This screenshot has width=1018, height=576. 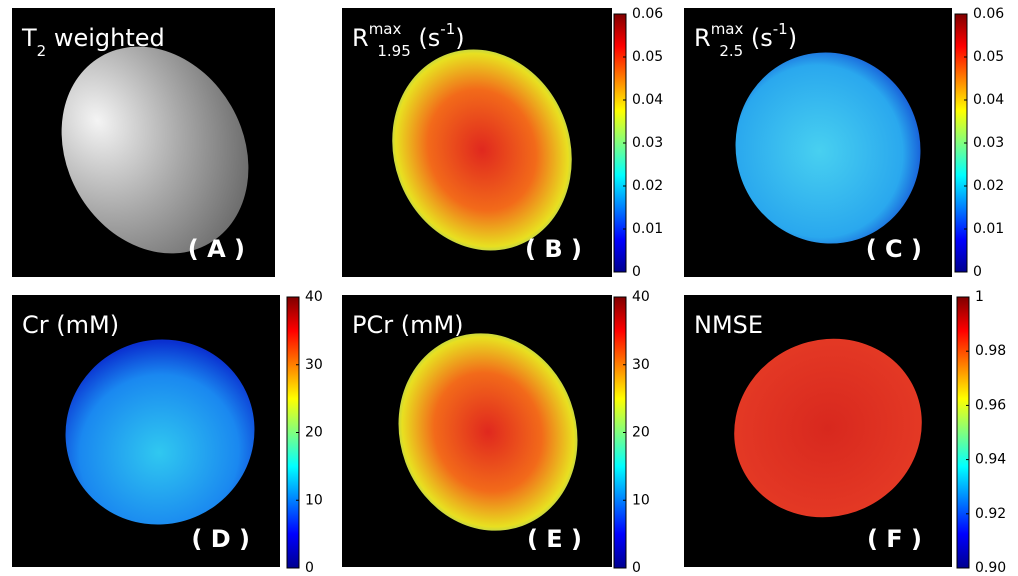 I want to click on panel-label: ( D ), so click(x=220, y=539).